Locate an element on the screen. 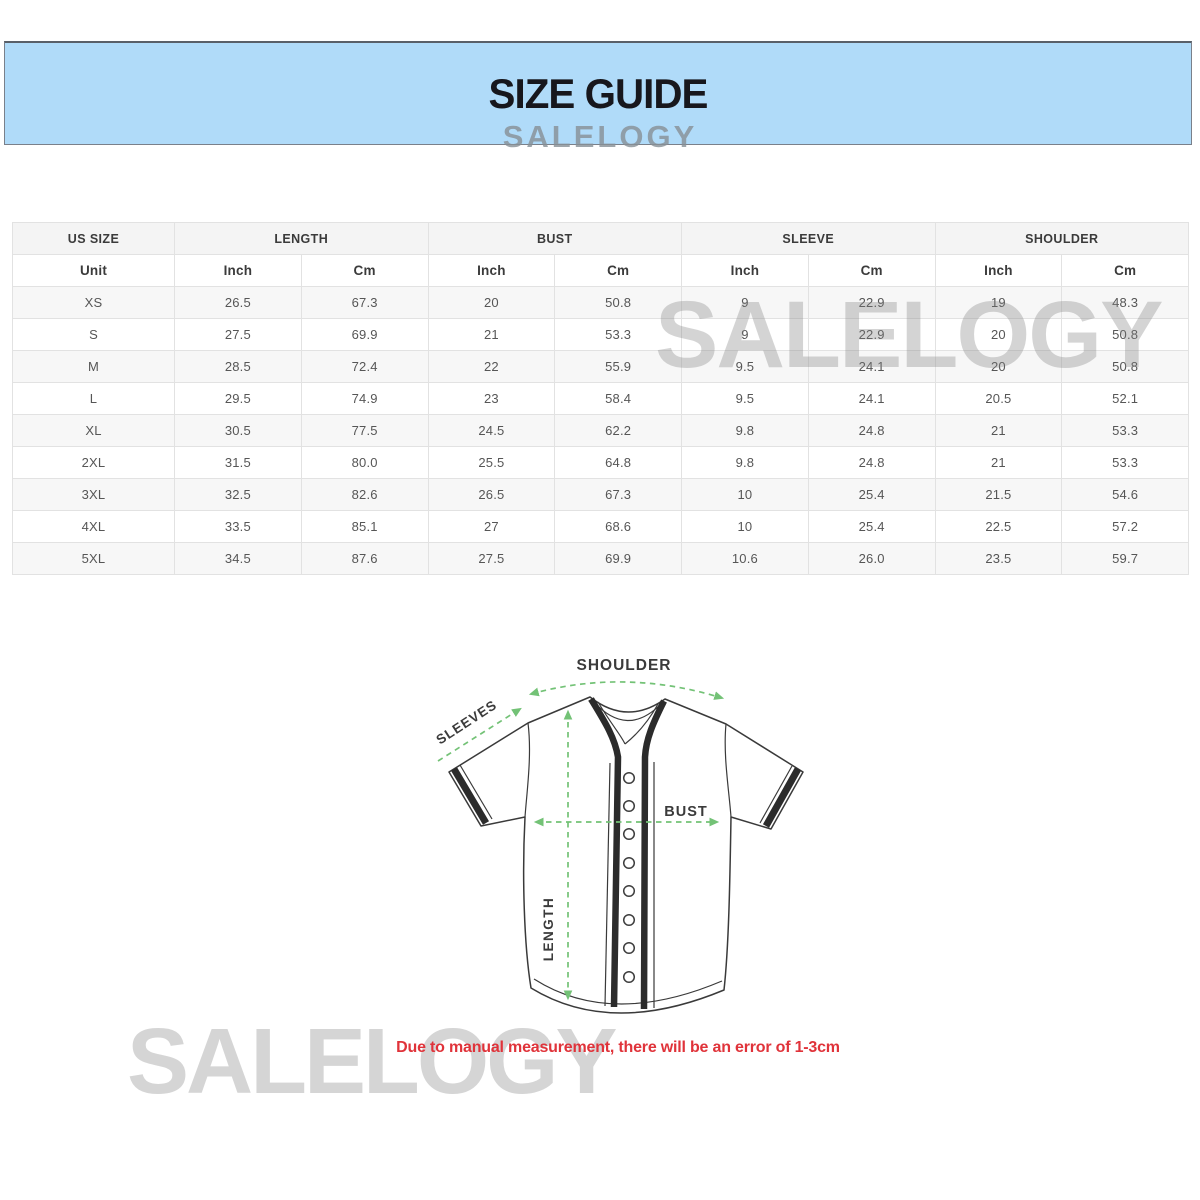 This screenshot has height=1200, width=1200. cell: 22 is located at coordinates (491, 366).